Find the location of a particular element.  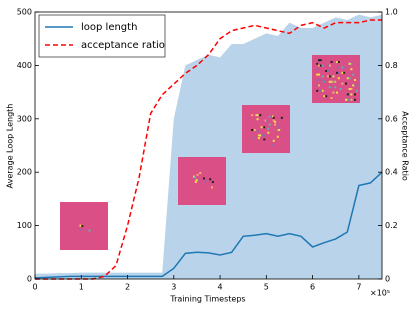

x-multiplier: ×10⁵ is located at coordinates (380, 293).